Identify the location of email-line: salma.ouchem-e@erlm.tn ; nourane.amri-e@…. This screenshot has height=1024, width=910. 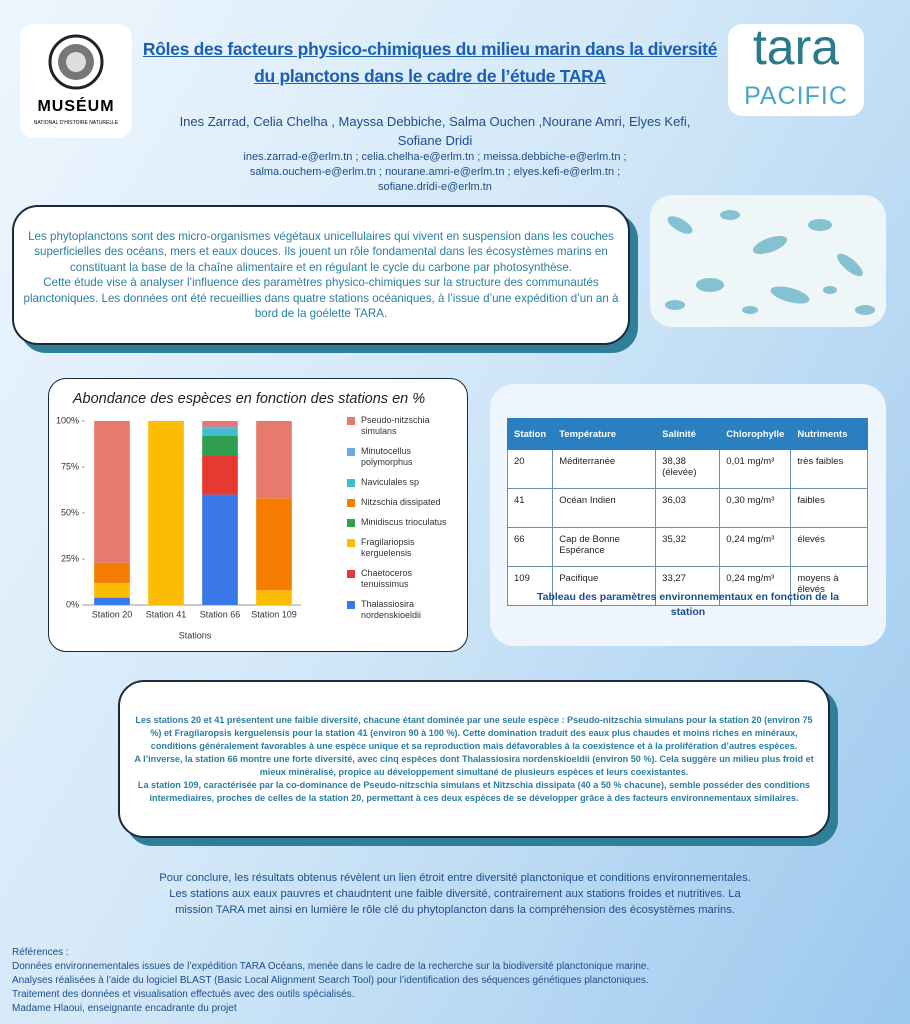
(435, 172).